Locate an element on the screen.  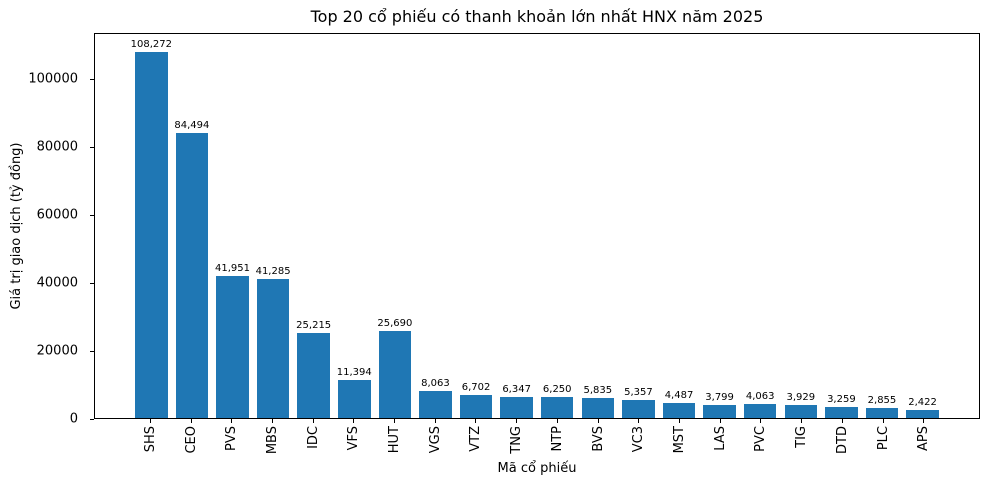
x-tick-slot: APS is located at coordinates (923, 436).